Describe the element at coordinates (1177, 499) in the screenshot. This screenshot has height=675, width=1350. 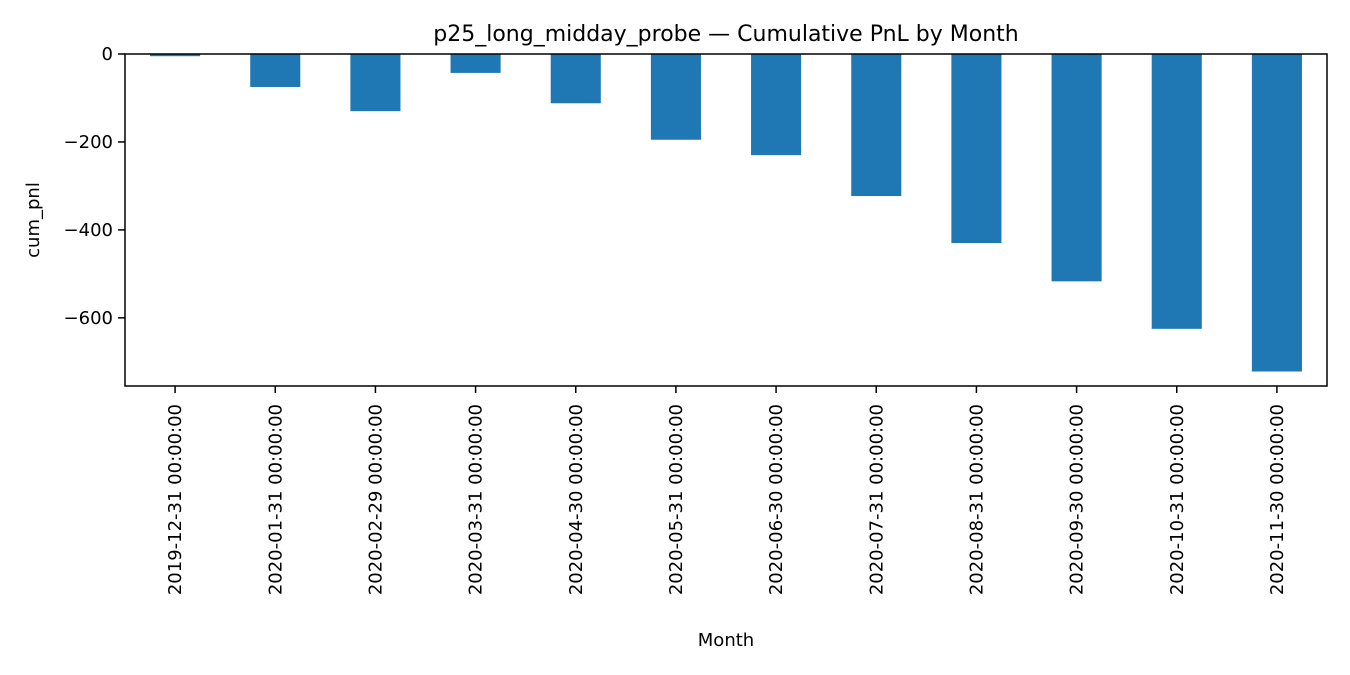
I see `x-tick-label-10: 2020-10-31 00:00:00` at that location.